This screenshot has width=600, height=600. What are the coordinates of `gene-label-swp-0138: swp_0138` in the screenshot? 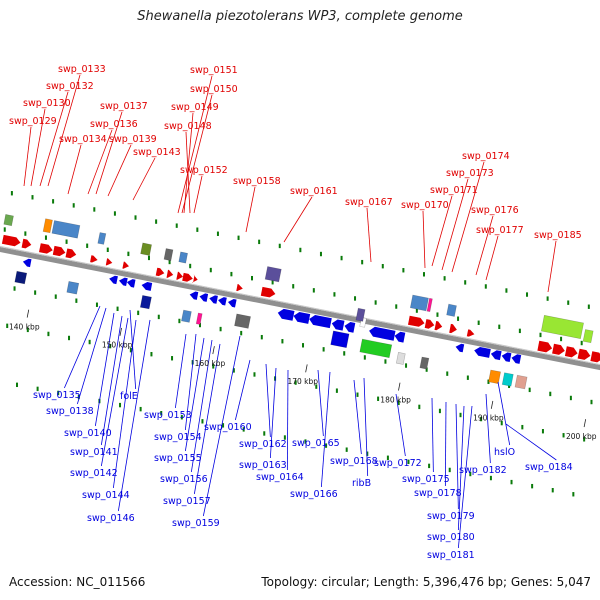 It's located at (70, 411).